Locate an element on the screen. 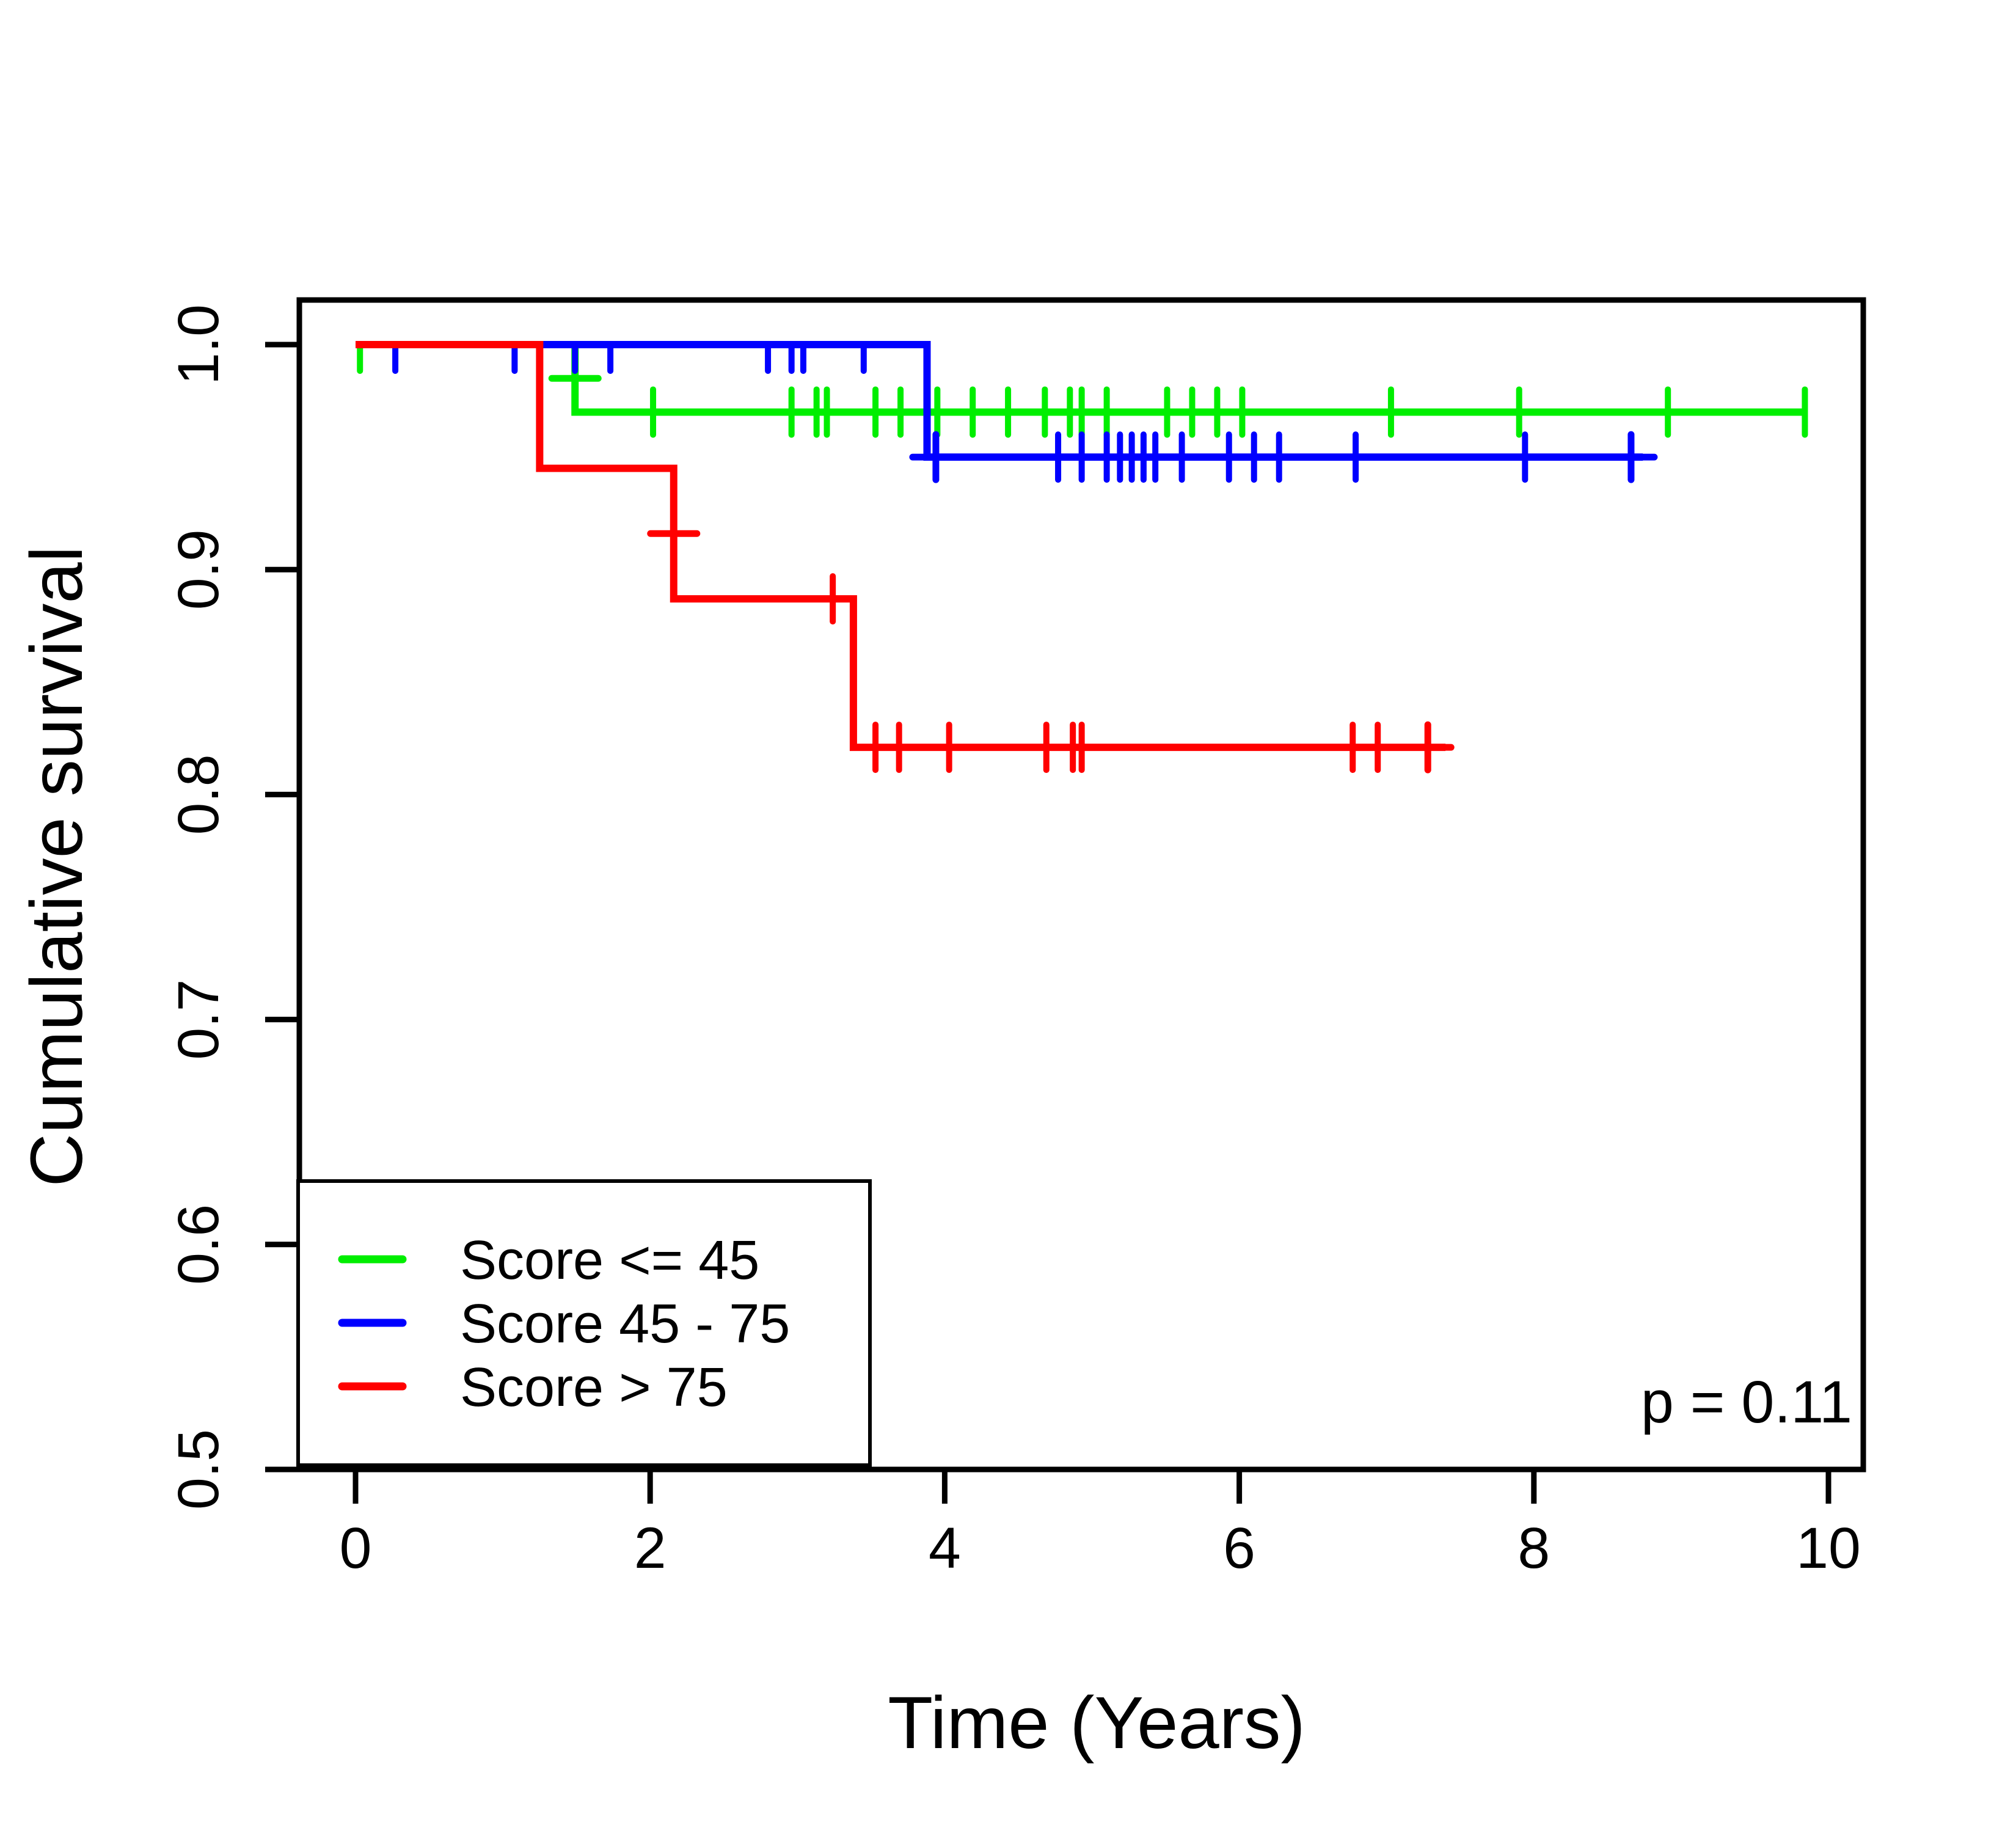 The image size is (2016, 1833). legend-label: Score 45 - 75 is located at coordinates (625, 1324).